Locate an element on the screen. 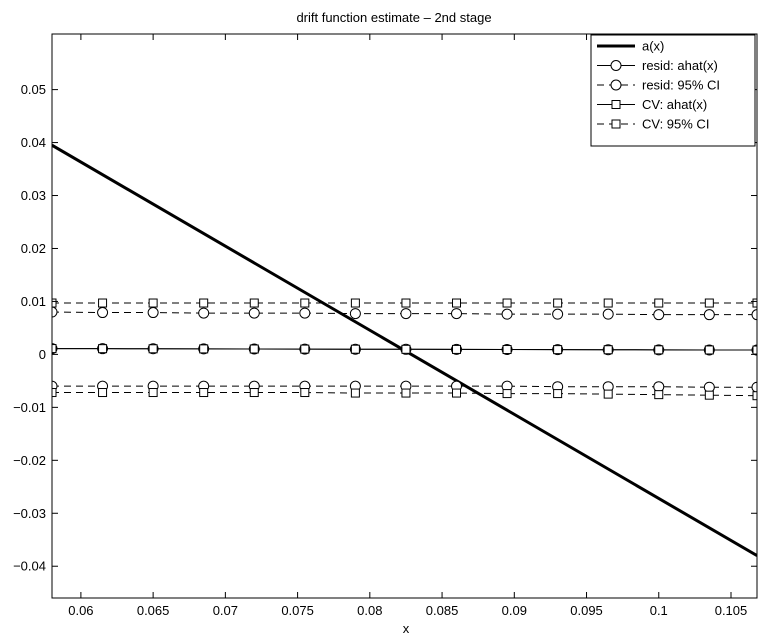  x-tick-label: 0.09 is located at coordinates (514, 610).